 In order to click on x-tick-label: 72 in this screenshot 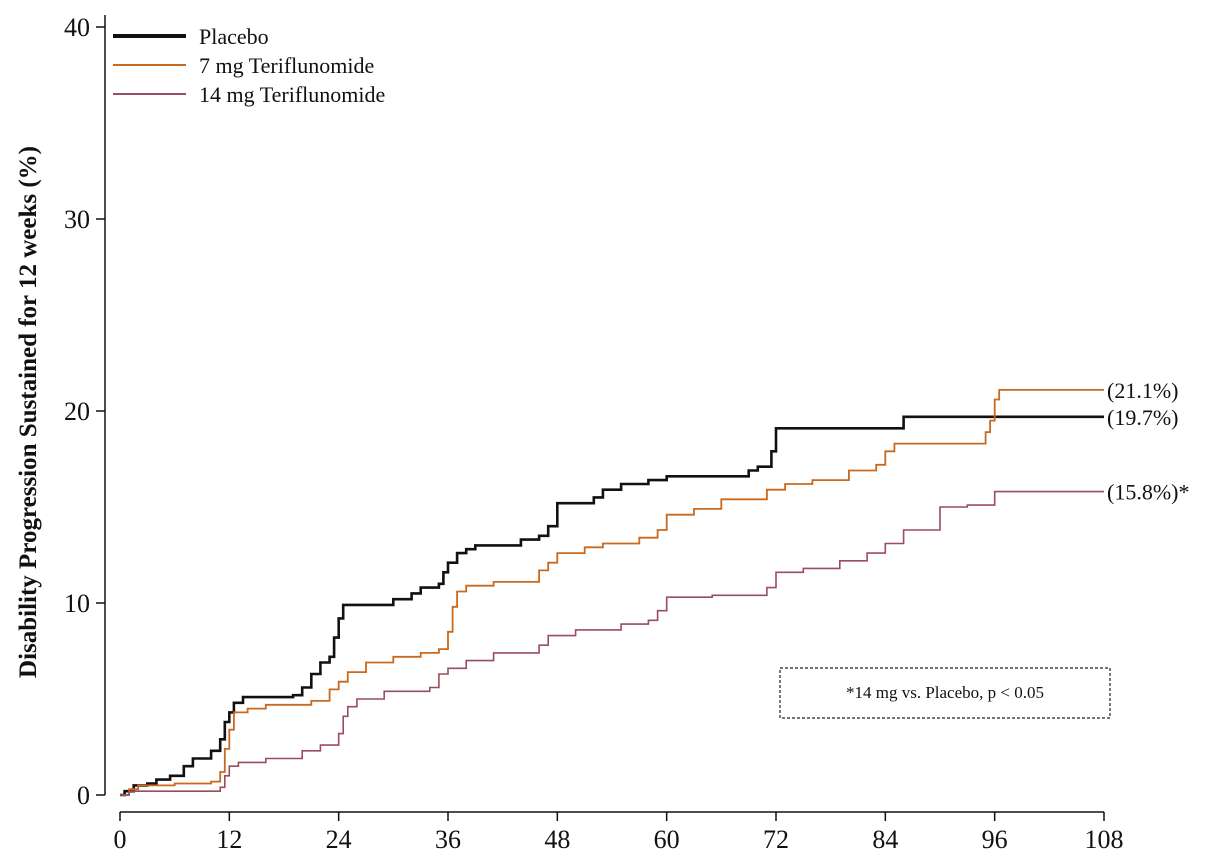, I will do `click(776, 839)`.